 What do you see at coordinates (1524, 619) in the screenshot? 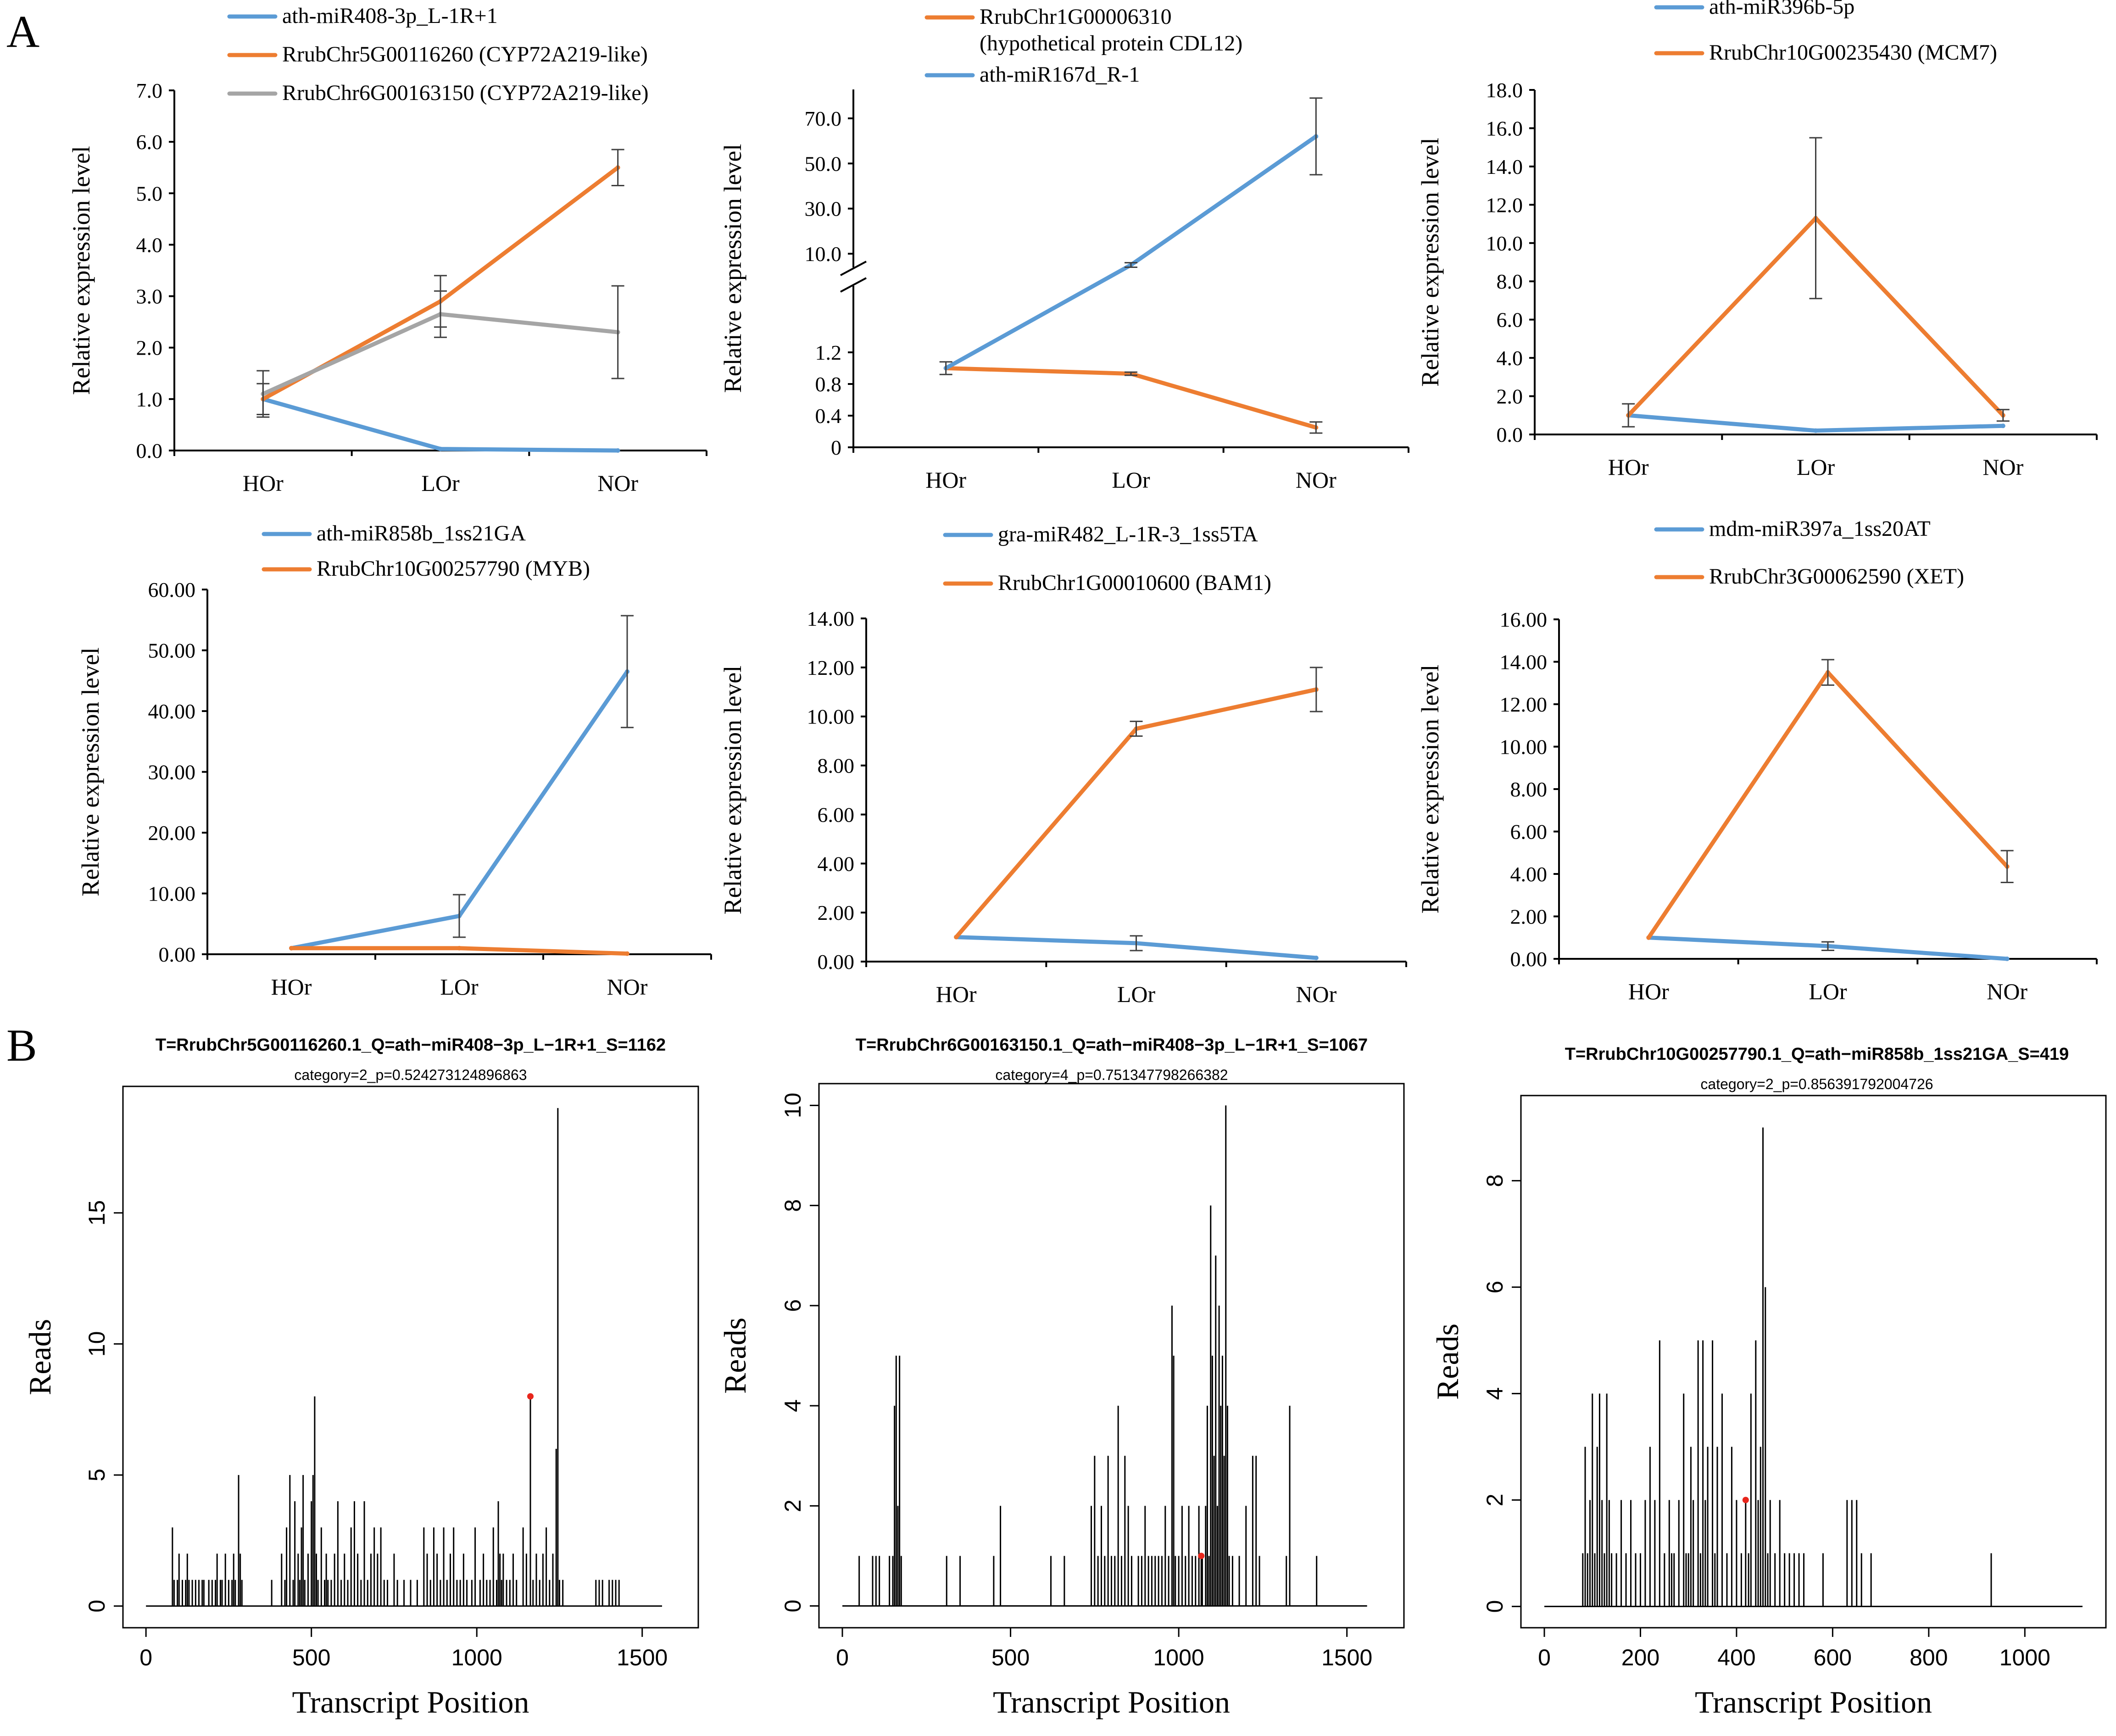
I see `y-tick-label: 16.00` at bounding box center [1524, 619].